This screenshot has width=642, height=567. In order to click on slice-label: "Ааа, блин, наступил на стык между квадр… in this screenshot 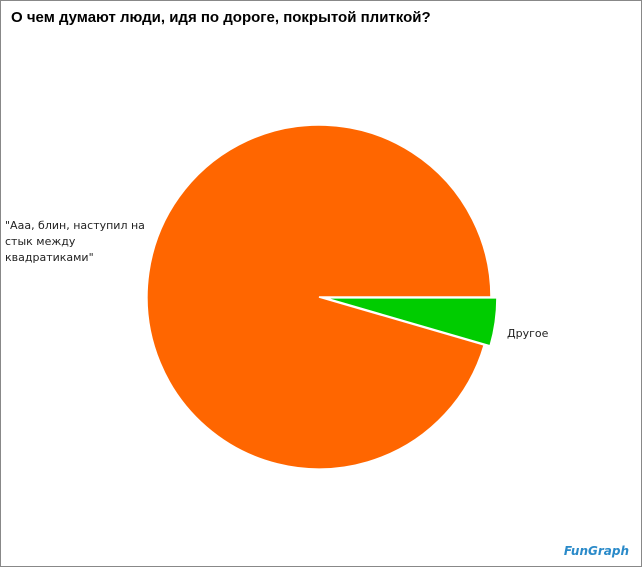, I will do `click(75, 241)`.